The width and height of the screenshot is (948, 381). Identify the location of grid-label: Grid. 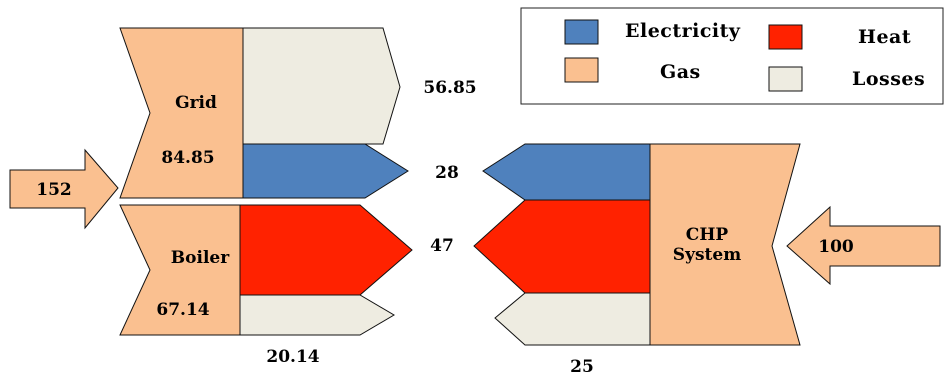
(196, 103).